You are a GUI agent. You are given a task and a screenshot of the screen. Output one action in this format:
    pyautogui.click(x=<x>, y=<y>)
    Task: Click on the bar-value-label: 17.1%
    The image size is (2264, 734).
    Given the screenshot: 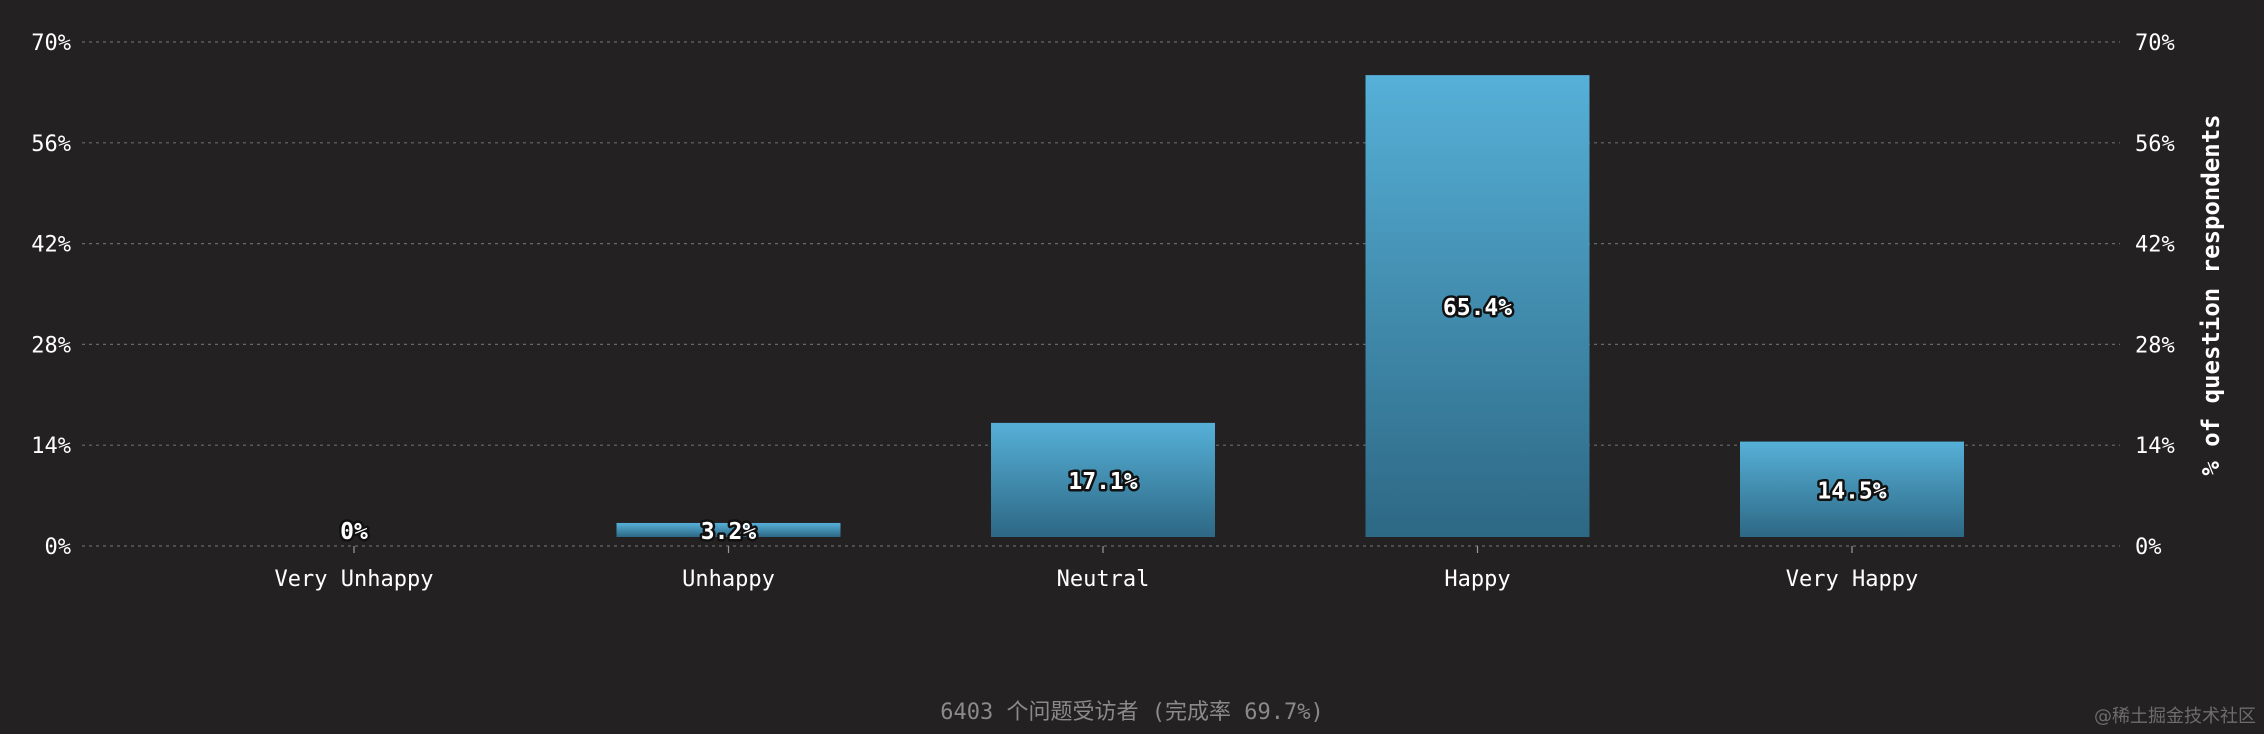 What is the action you would take?
    pyautogui.click(x=1102, y=482)
    